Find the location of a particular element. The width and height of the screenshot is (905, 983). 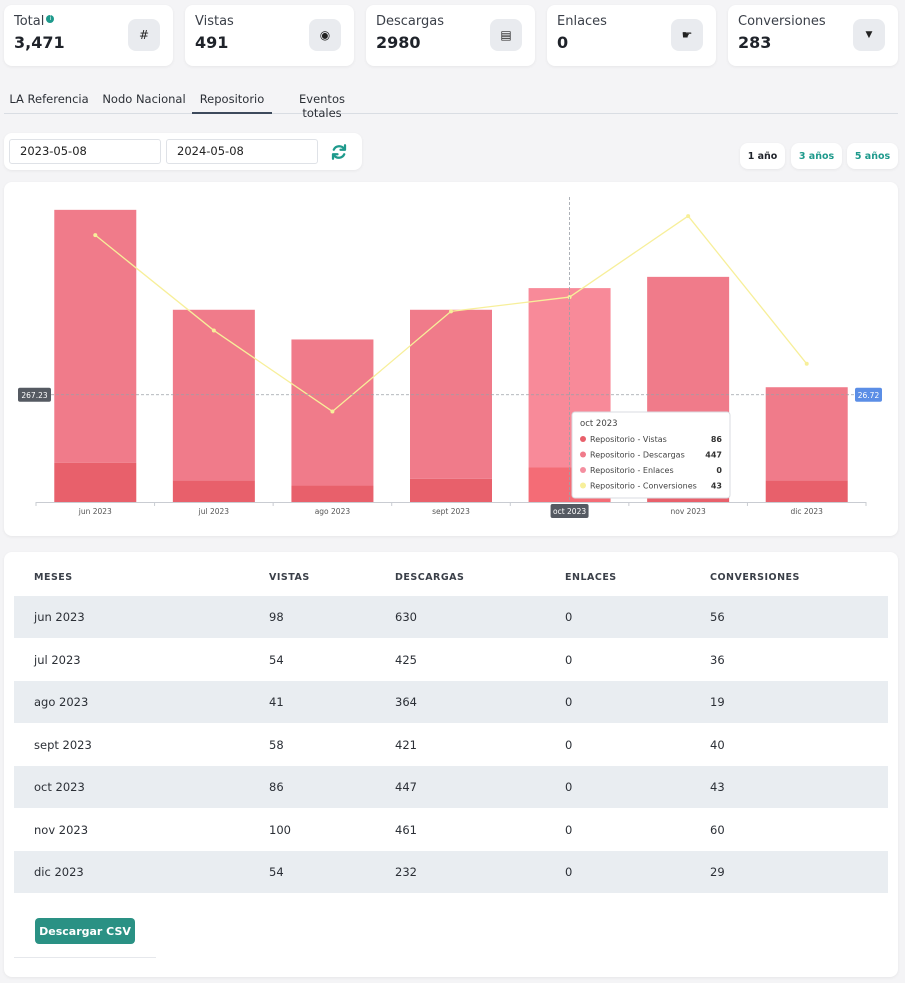

cell-descargas: 421 is located at coordinates (406, 744).